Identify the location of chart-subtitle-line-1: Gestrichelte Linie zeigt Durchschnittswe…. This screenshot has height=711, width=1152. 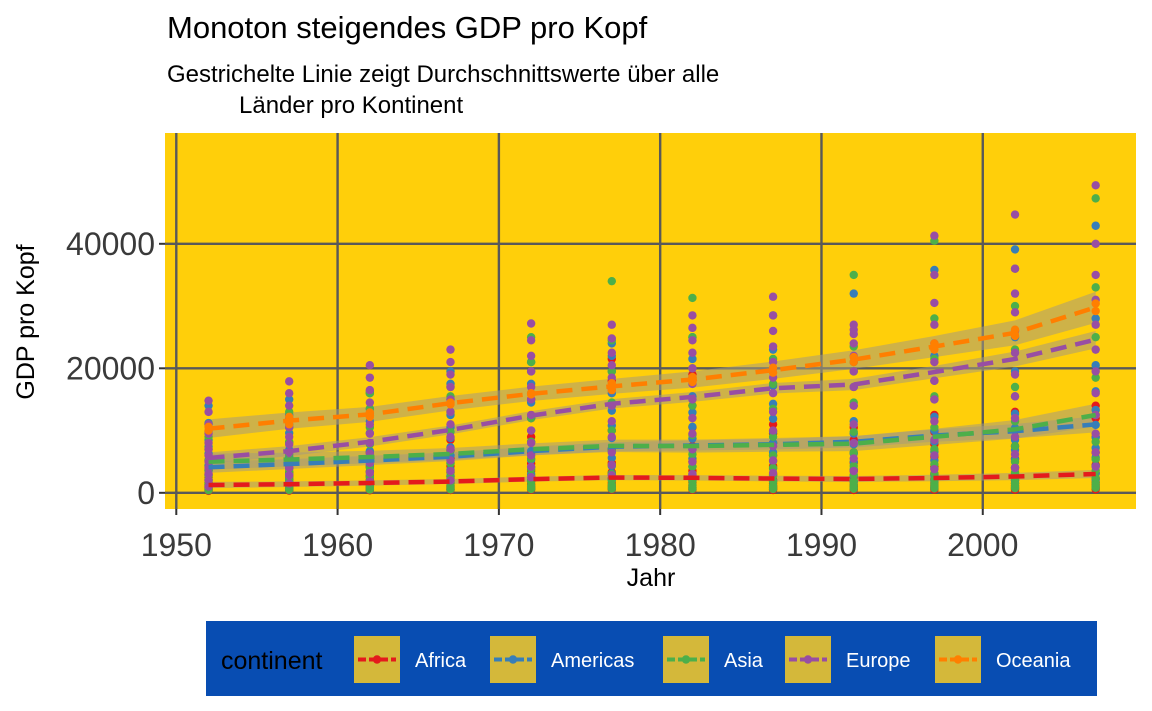
(443, 74).